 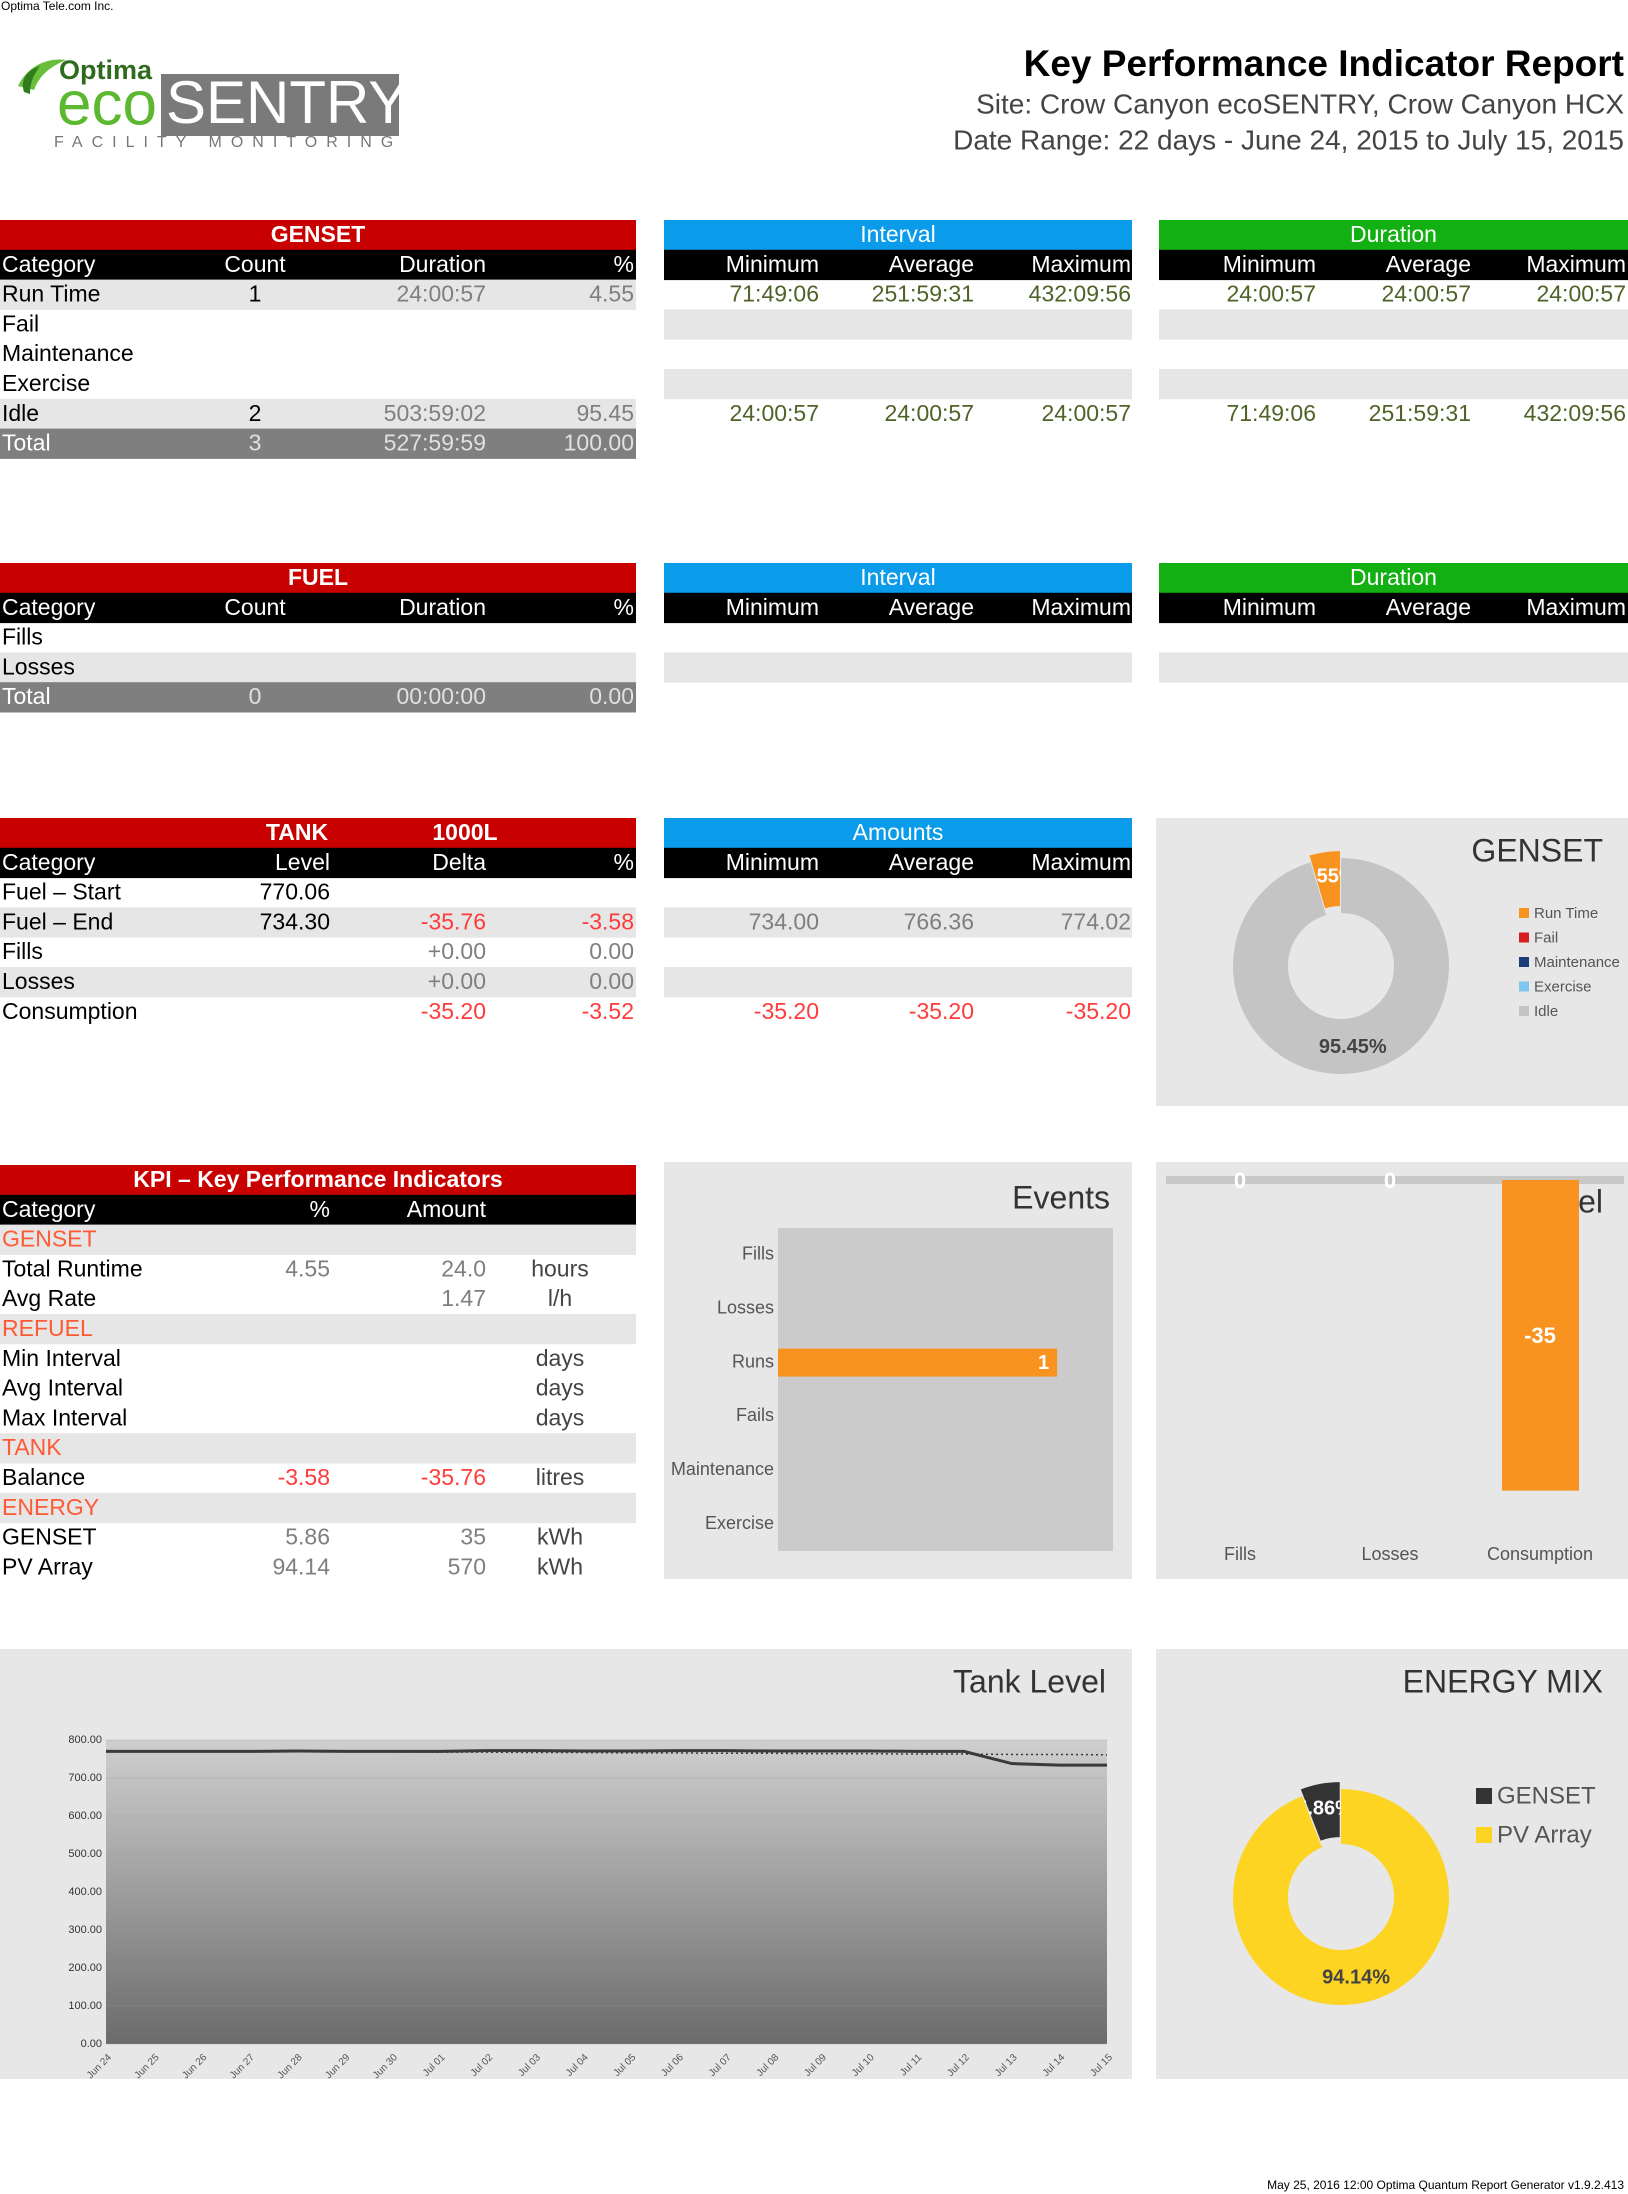 I want to click on table-cell: Total, so click(x=26, y=696).